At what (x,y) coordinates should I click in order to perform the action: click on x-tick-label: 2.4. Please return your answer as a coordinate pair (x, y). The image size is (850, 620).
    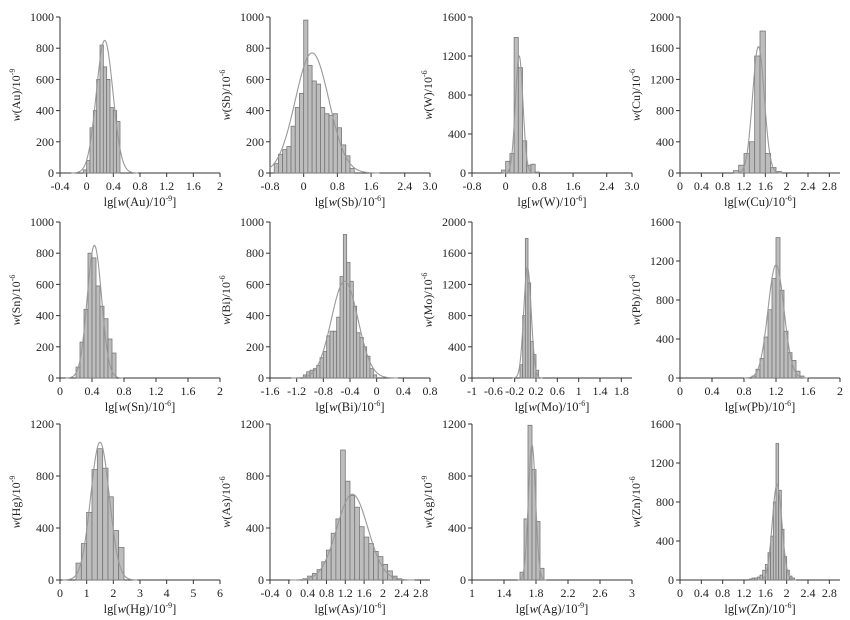
    Looking at the image, I should click on (606, 186).